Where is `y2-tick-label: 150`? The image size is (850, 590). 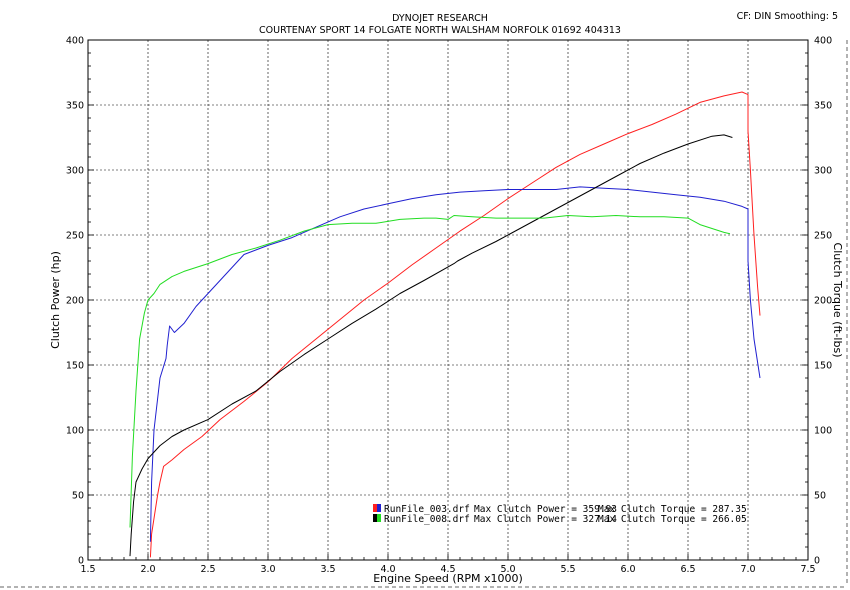
y2-tick-label: 150 is located at coordinates (823, 366).